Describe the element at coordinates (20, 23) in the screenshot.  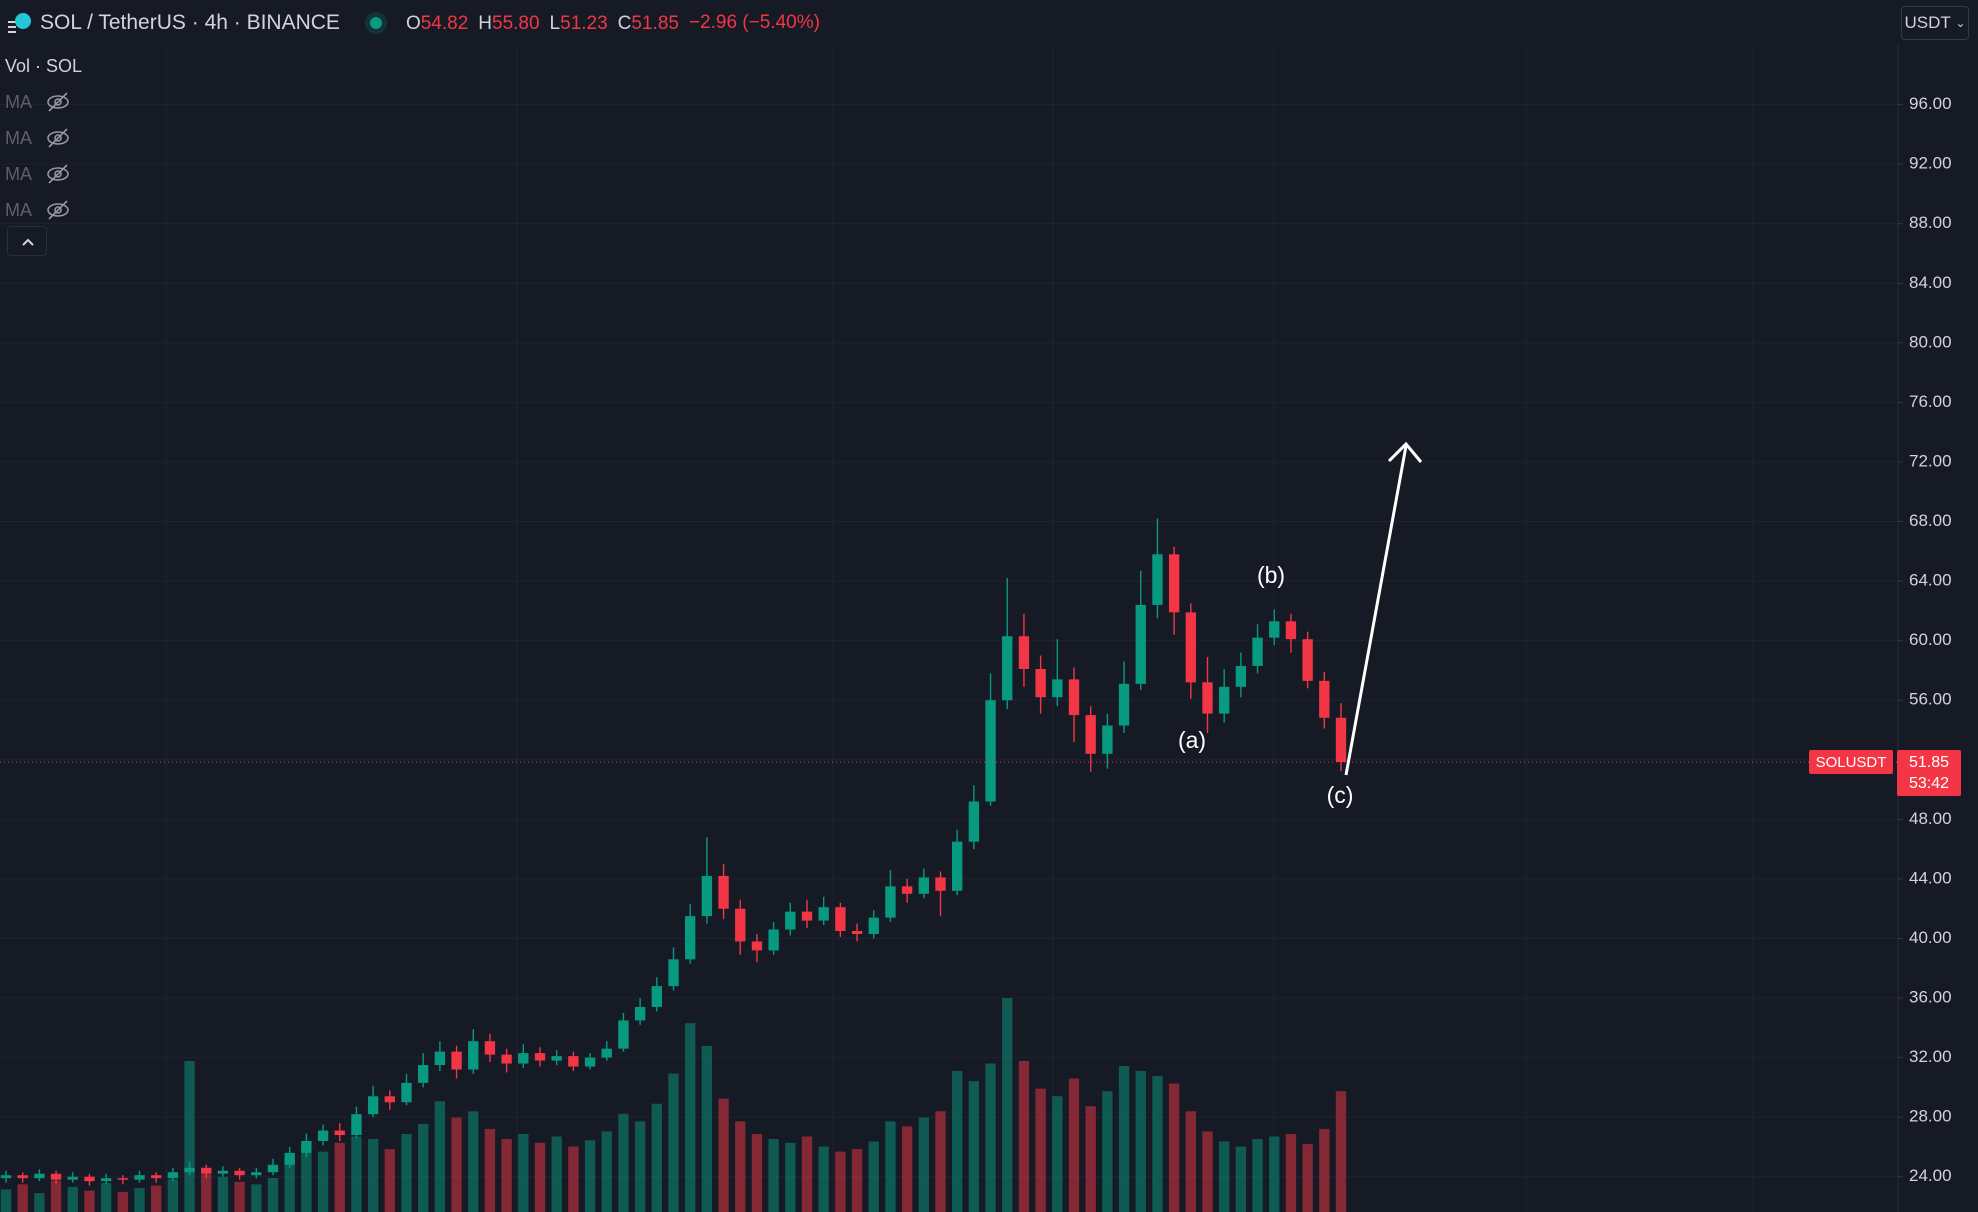
I see `symbol-icon` at that location.